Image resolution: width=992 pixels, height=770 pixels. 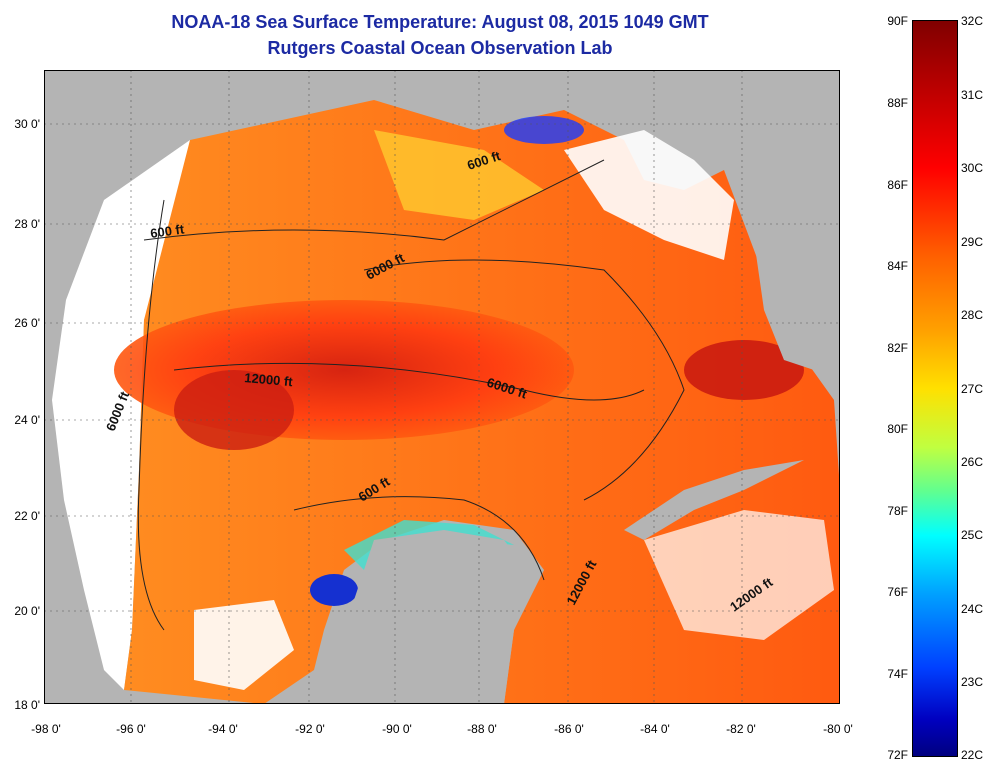 I want to click on colorbar-c-28: 28C, so click(x=972, y=315).